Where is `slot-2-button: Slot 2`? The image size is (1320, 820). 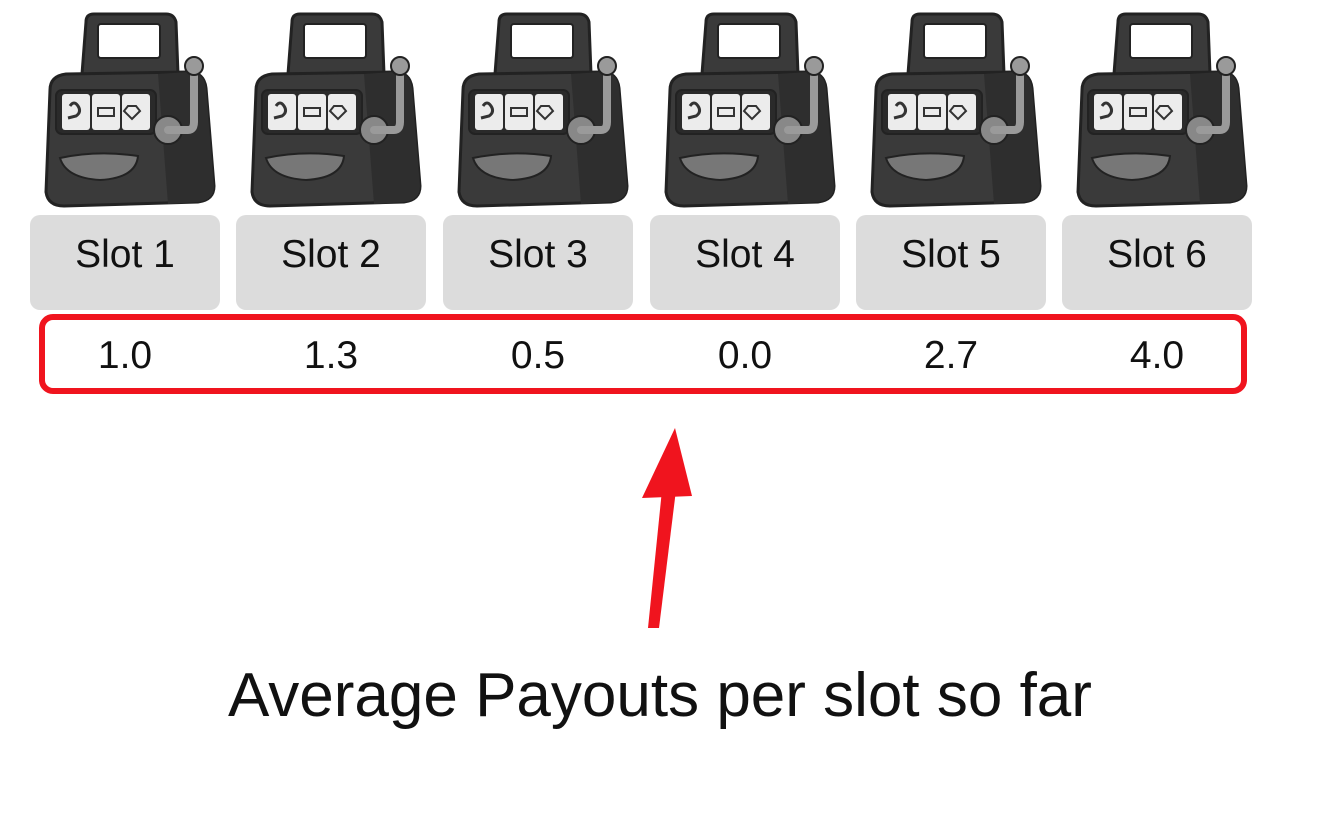 slot-2-button: Slot 2 is located at coordinates (331, 262).